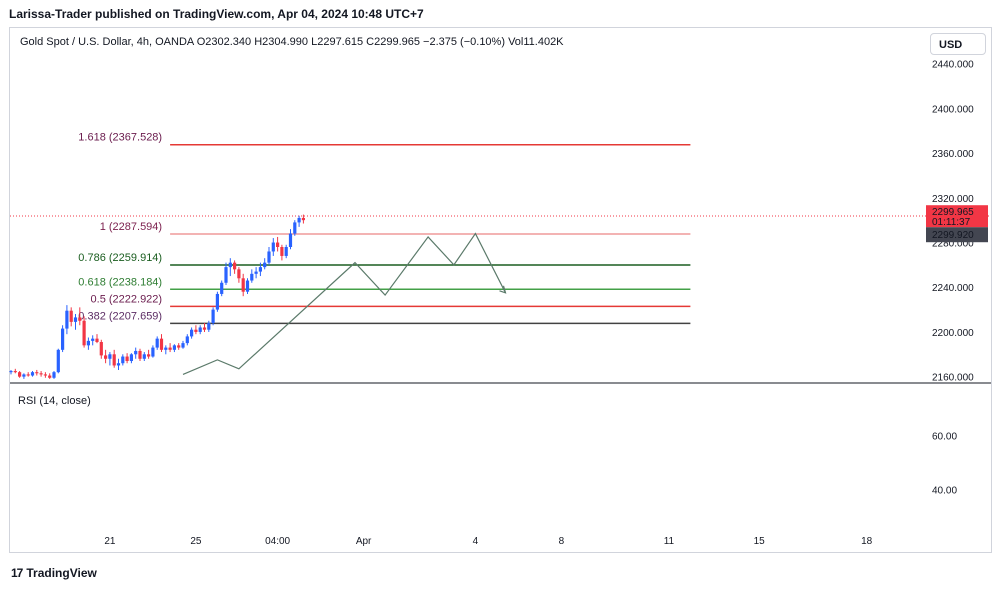 The width and height of the screenshot is (1002, 589). Describe the element at coordinates (54, 573) in the screenshot. I see `tradingview-brand: 17 TradingView` at that location.